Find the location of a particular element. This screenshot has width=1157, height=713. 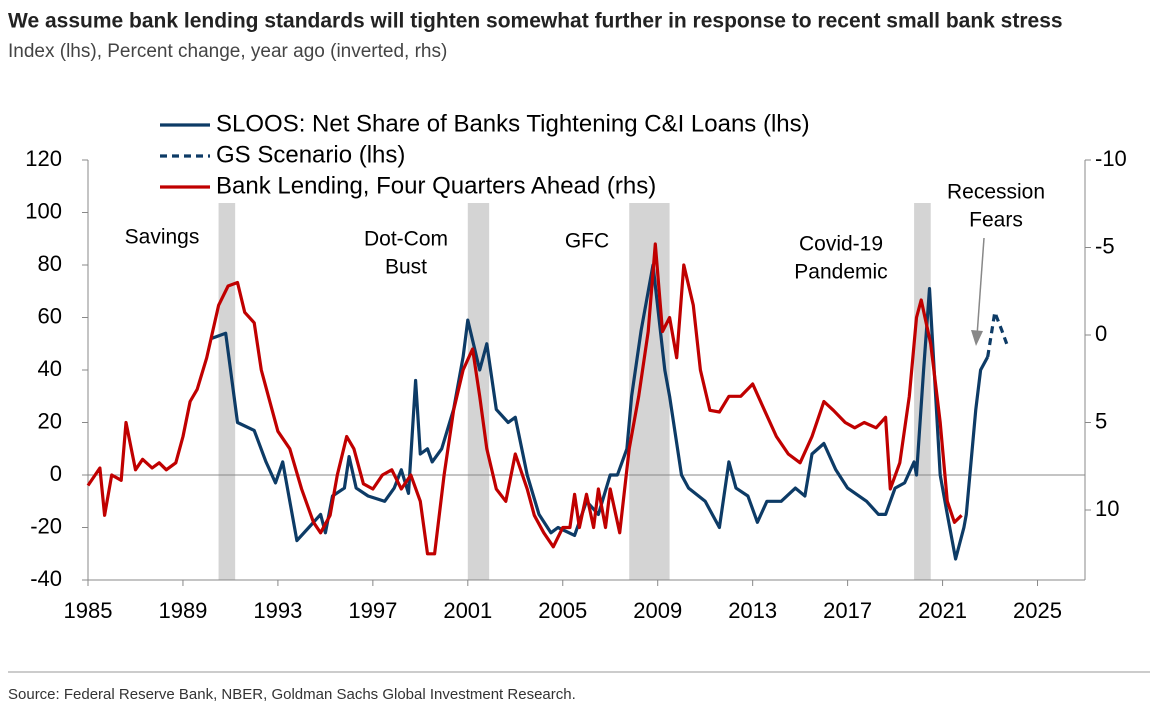

x-tick-label: 2021 is located at coordinates (942, 610).